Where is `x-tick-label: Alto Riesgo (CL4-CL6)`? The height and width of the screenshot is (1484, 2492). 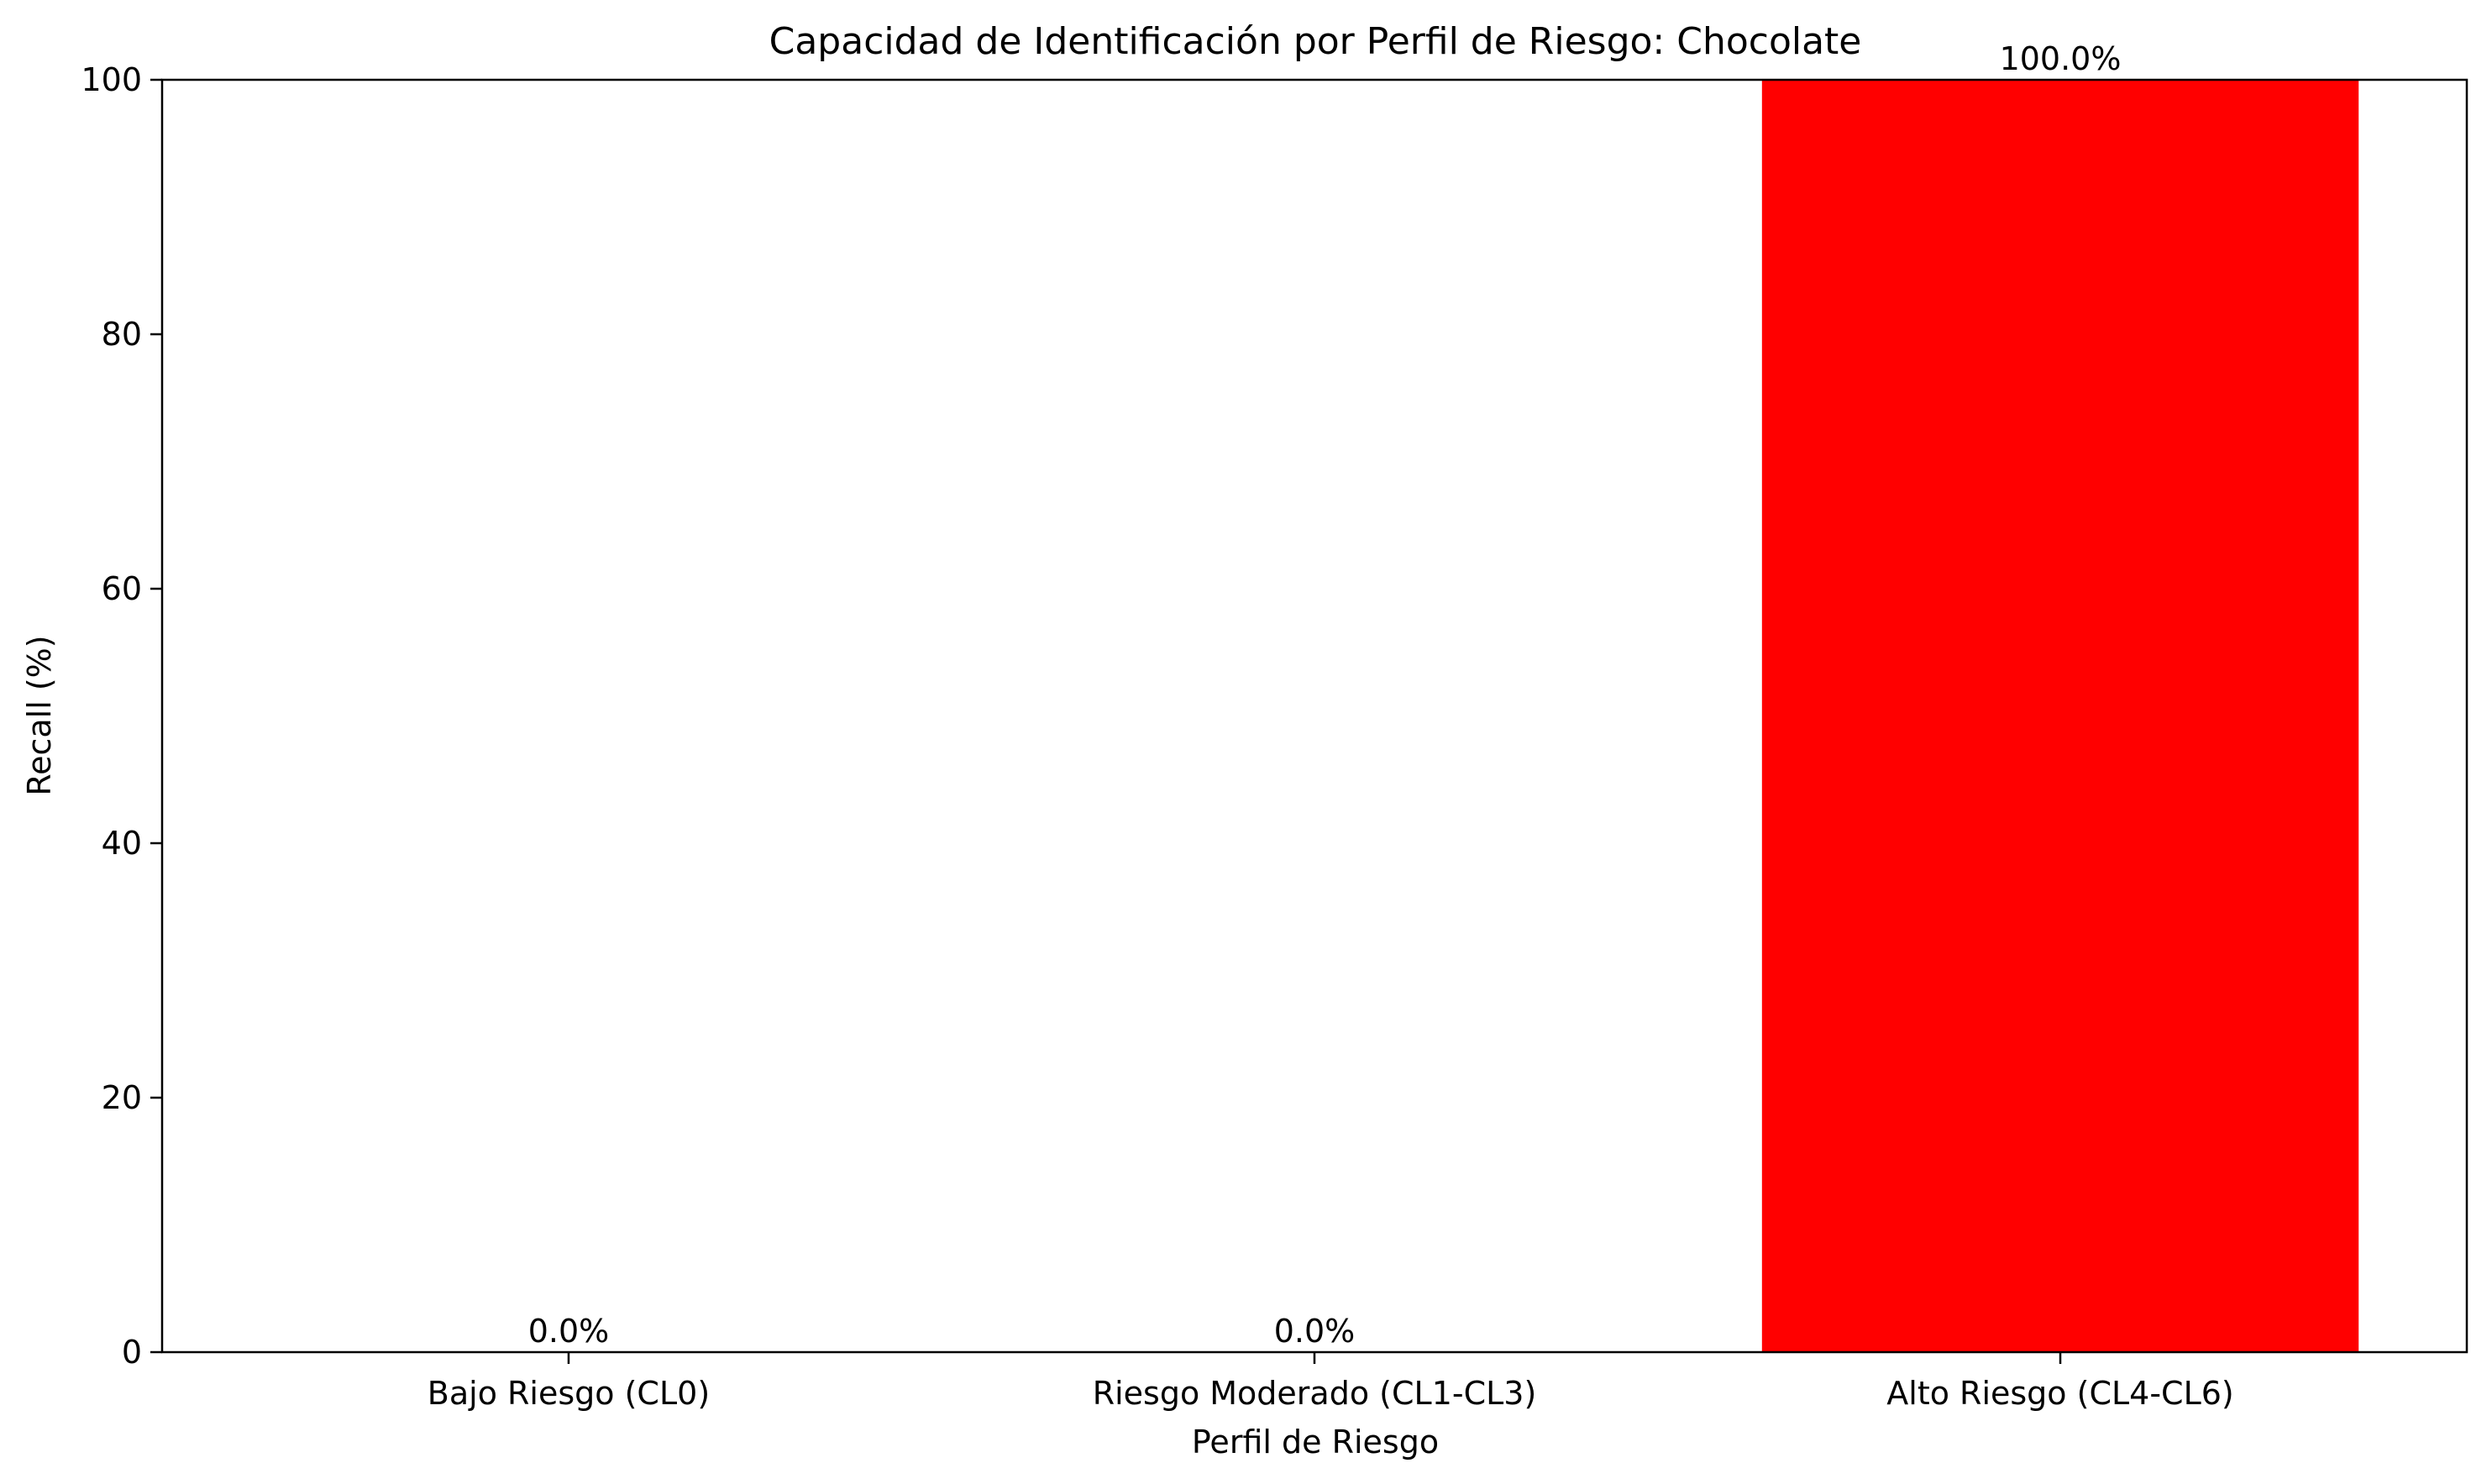
x-tick-label: Alto Riesgo (CL4-CL6) is located at coordinates (2060, 1394).